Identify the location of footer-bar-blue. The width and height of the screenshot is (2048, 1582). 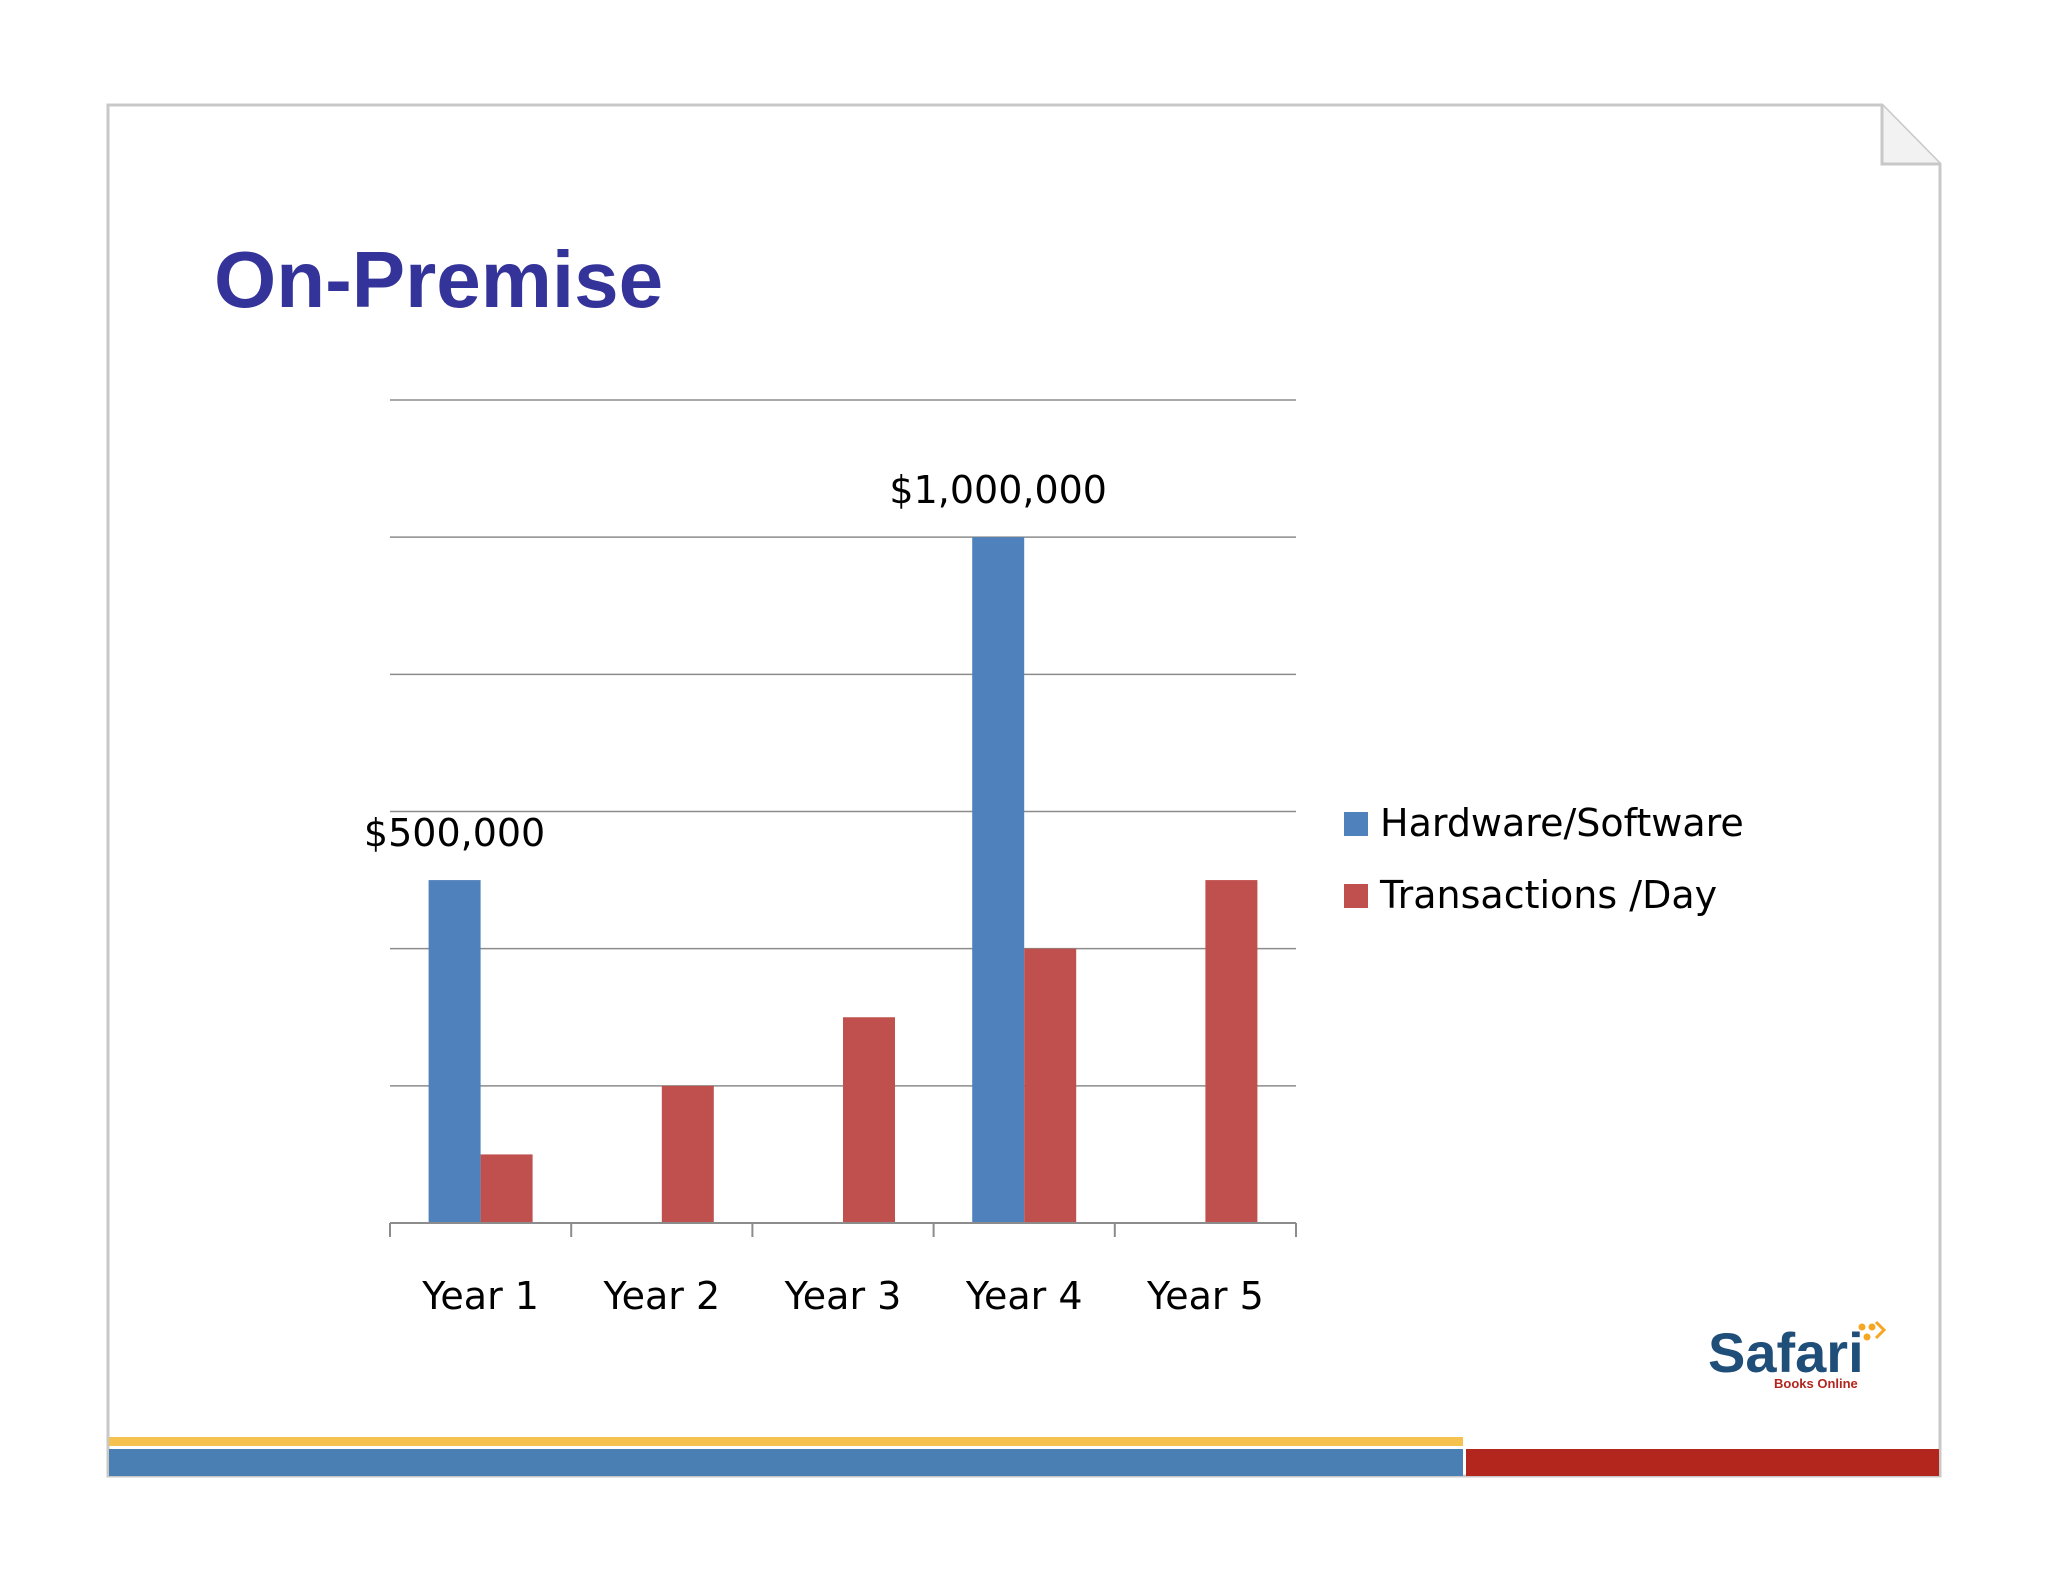
(786, 1462).